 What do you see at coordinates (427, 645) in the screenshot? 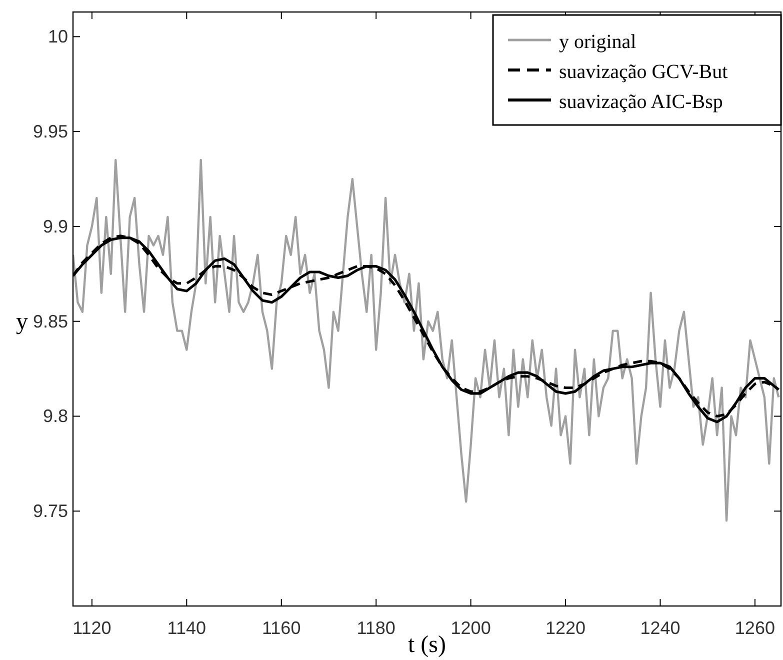
I see `x-axis-title: t (s)` at bounding box center [427, 645].